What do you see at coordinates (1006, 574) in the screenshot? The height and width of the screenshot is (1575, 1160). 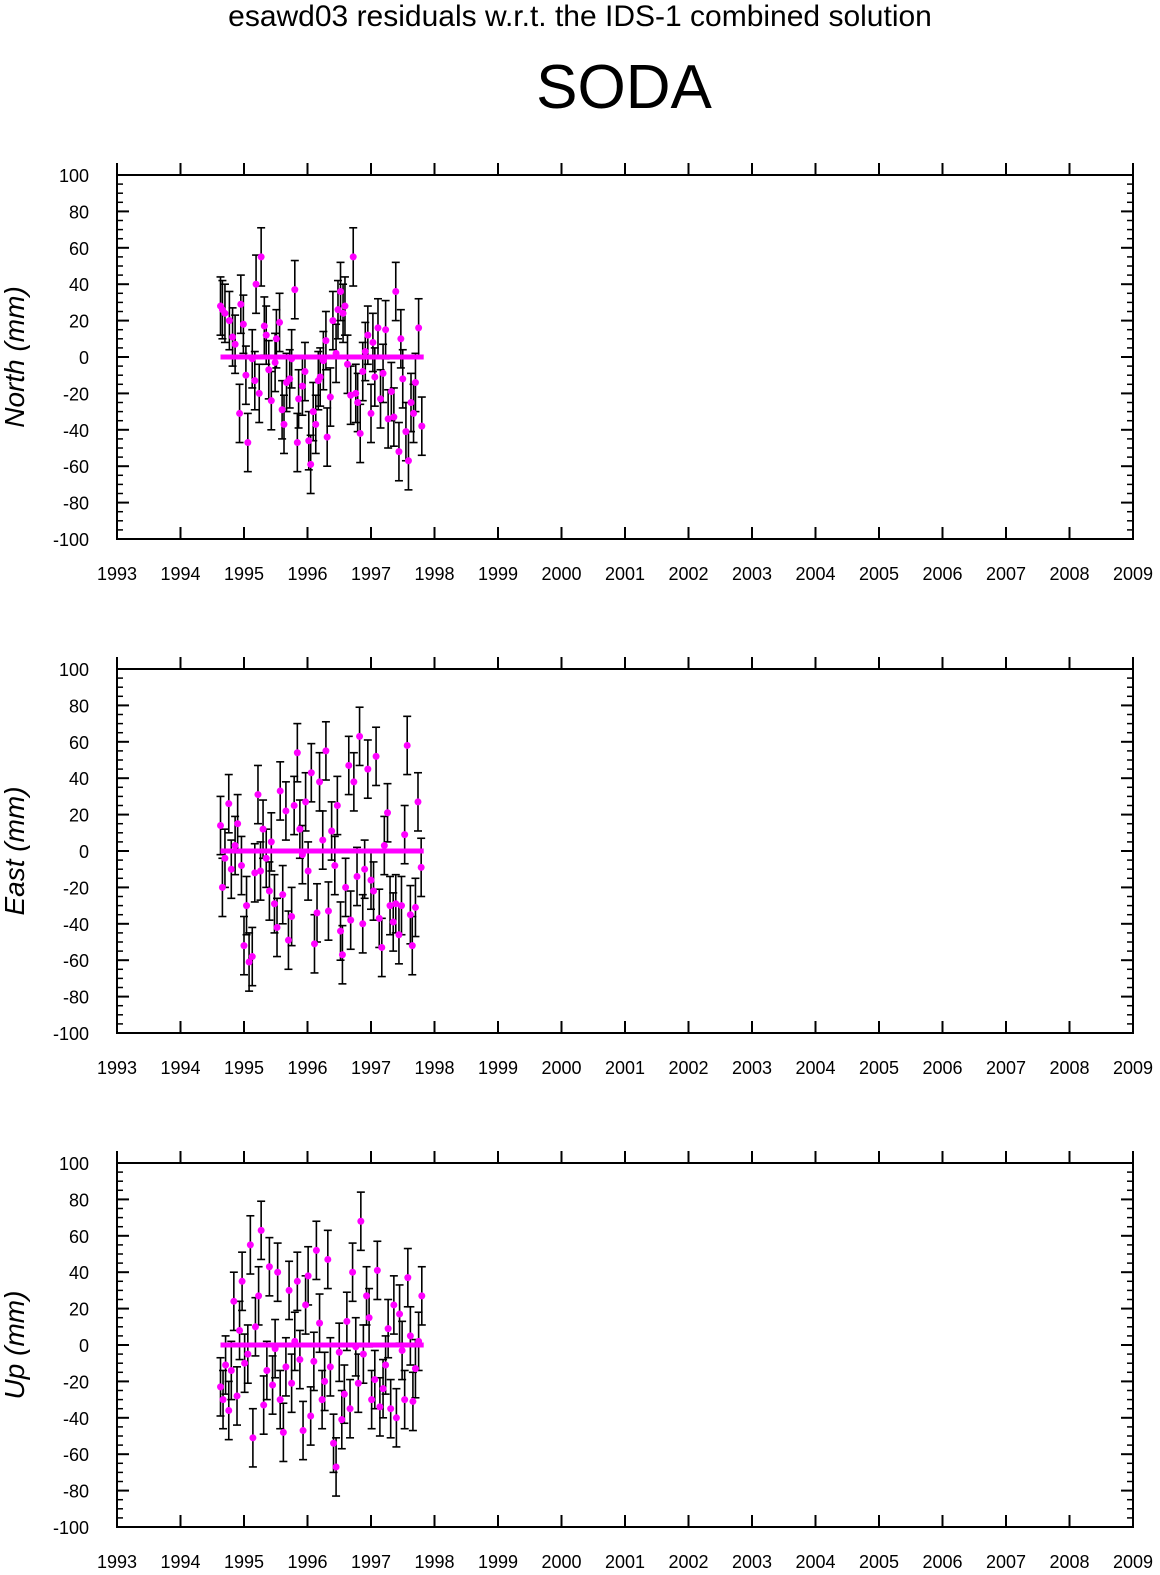 I see `x-tick-label: 2007` at bounding box center [1006, 574].